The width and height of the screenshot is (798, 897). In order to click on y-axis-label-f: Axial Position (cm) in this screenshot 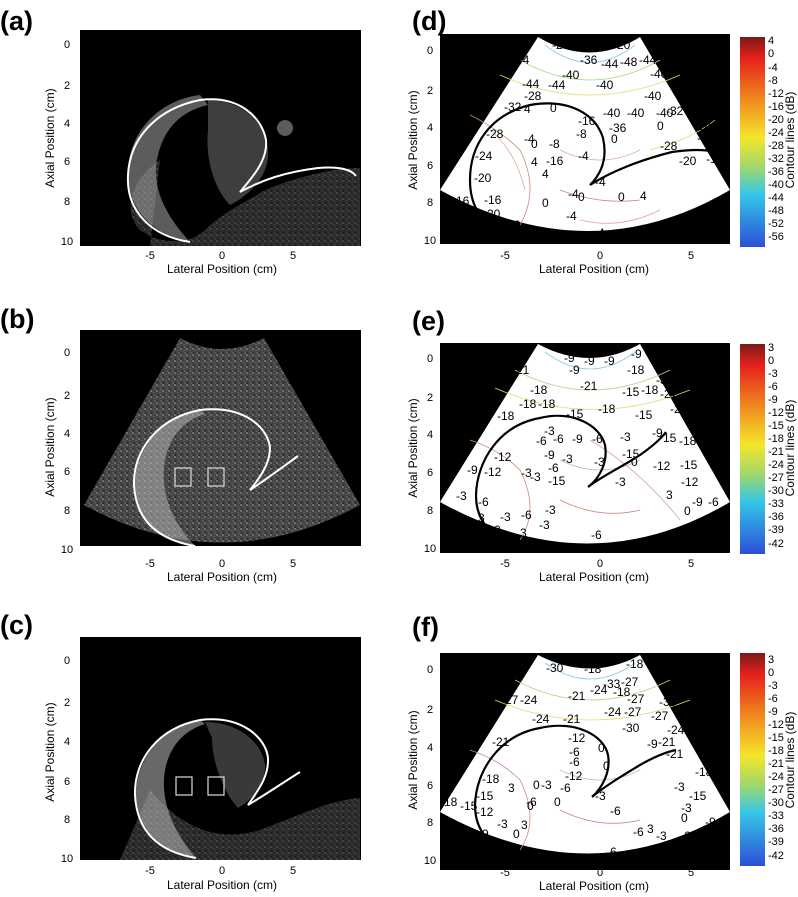, I will do `click(413, 759)`.